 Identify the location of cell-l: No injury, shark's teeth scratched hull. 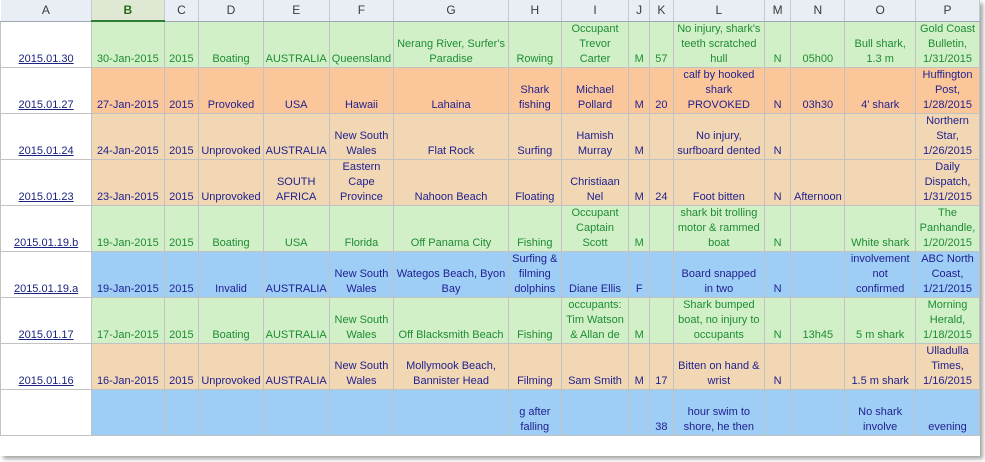
(718, 44).